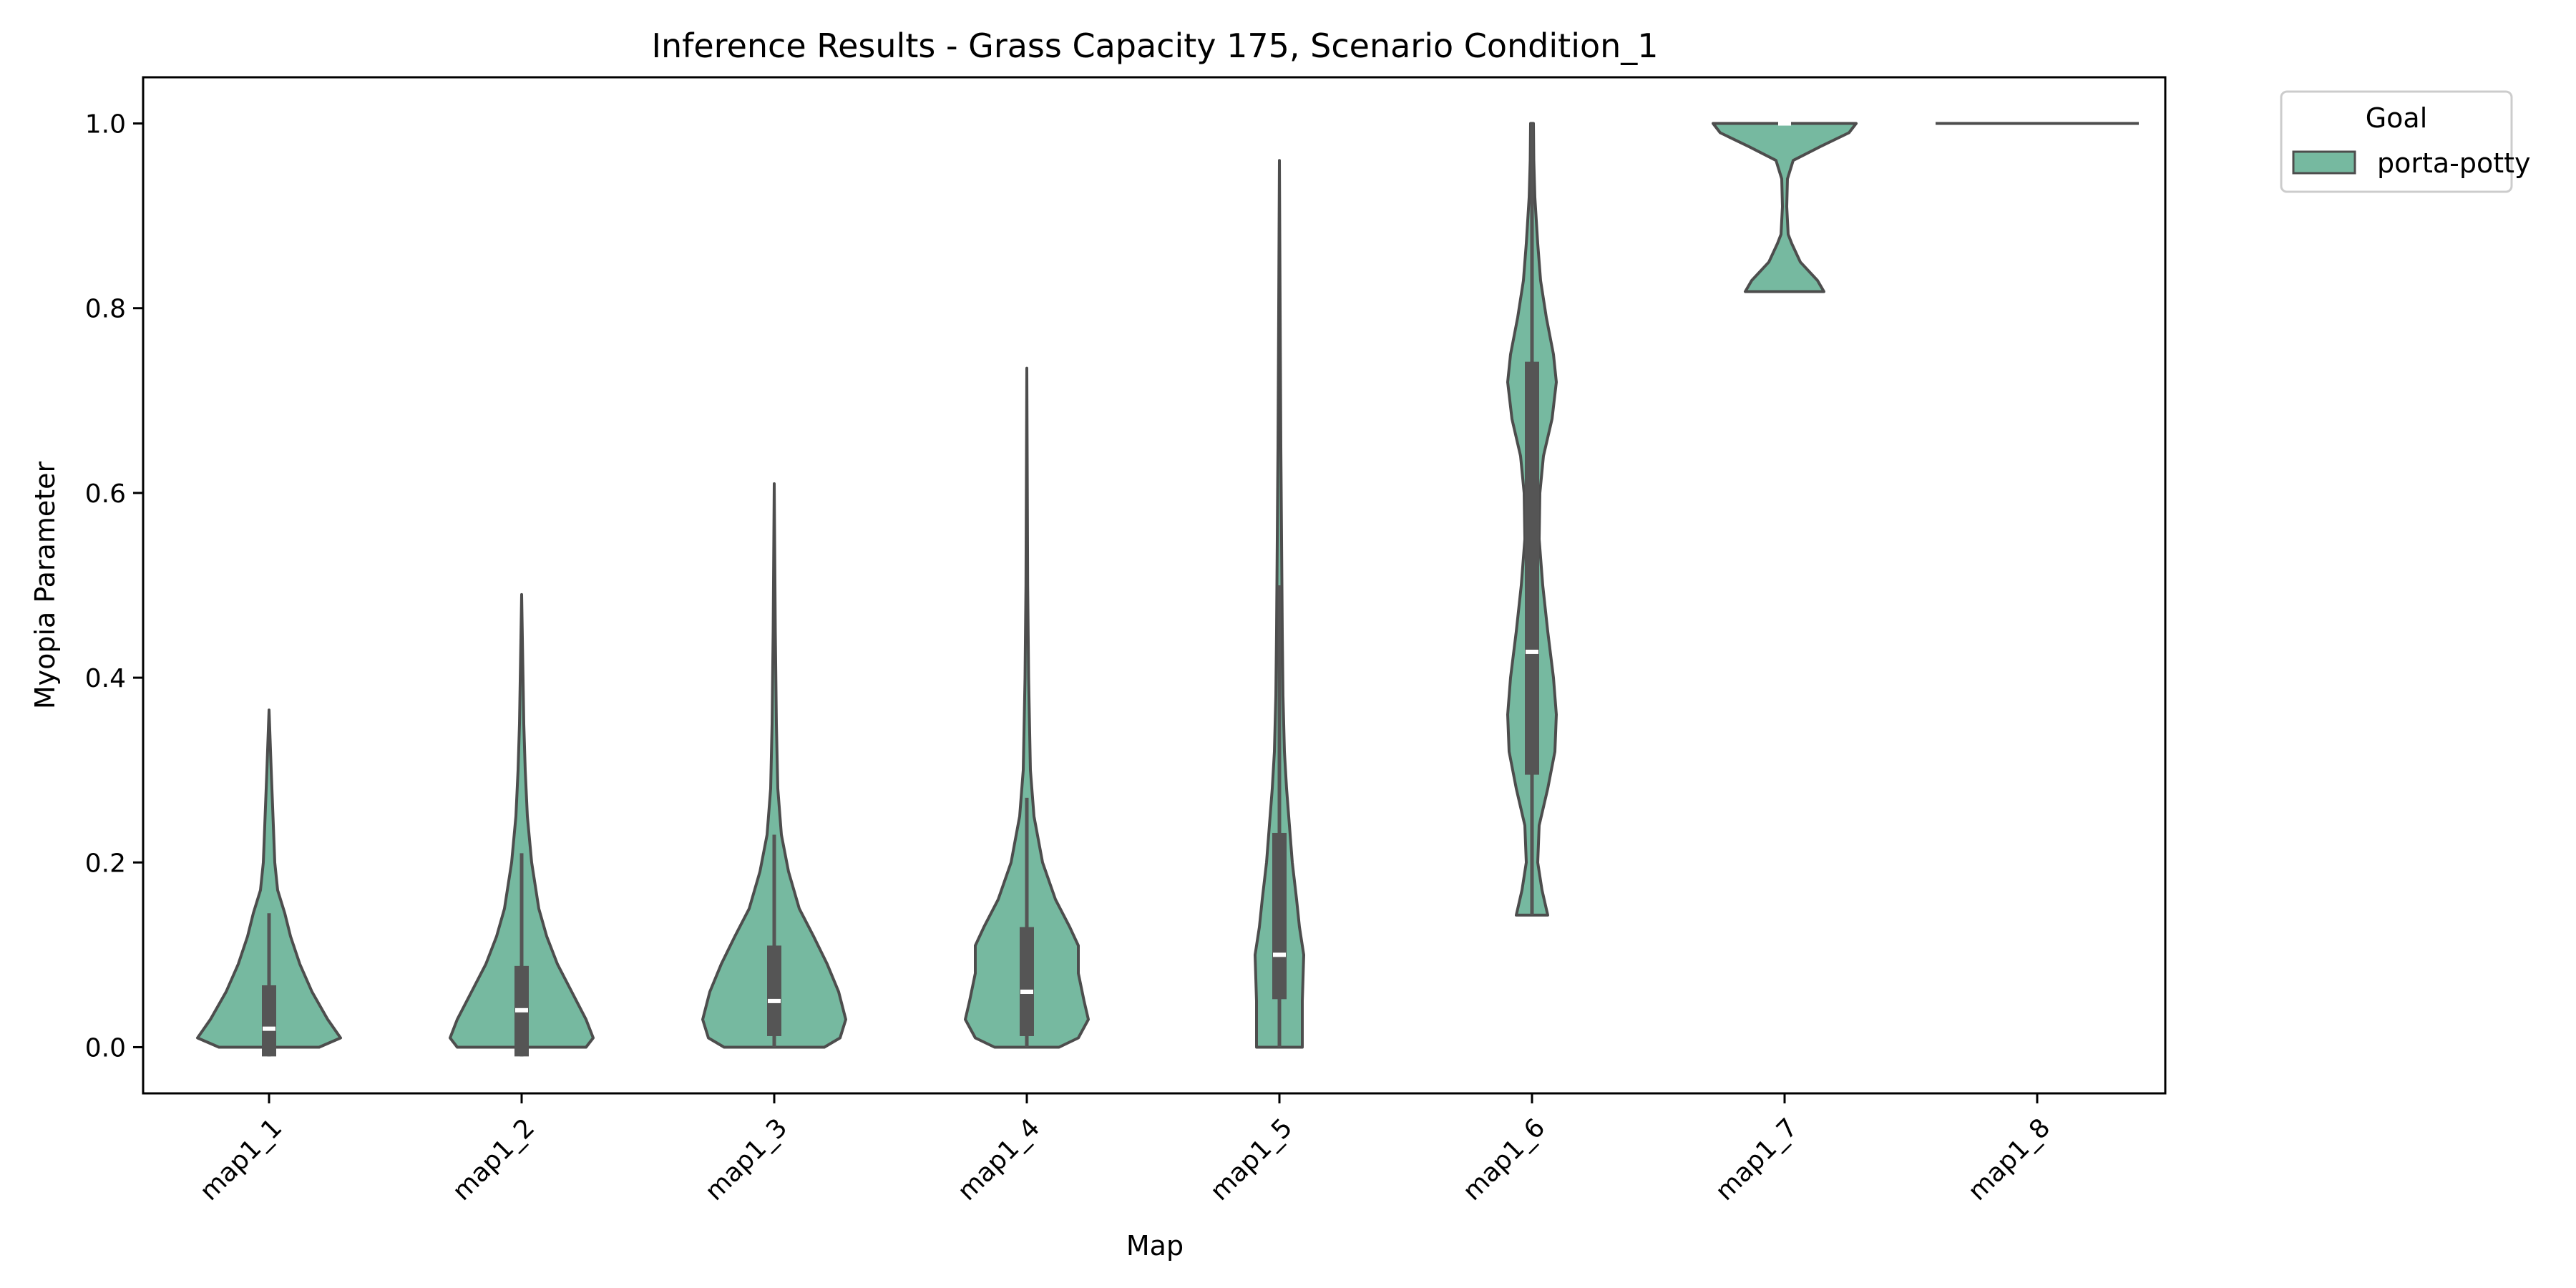 This screenshot has height=1288, width=2576. Describe the element at coordinates (105, 1048) in the screenshot. I see `y-tick-label: 0.0` at that location.